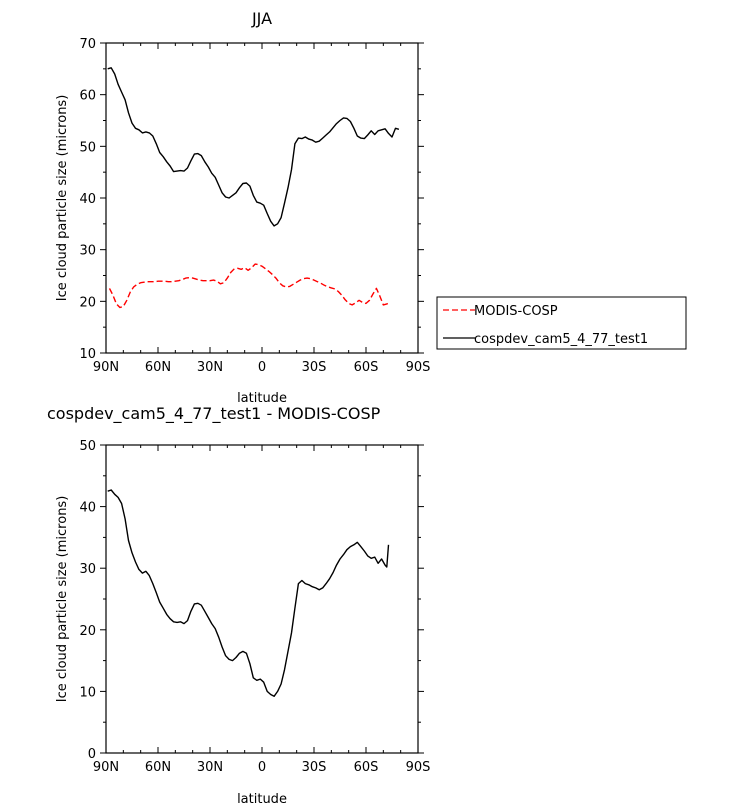  Describe the element at coordinates (262, 799) in the screenshot. I see `bottom-chart-x-axis-label: latitude` at that location.